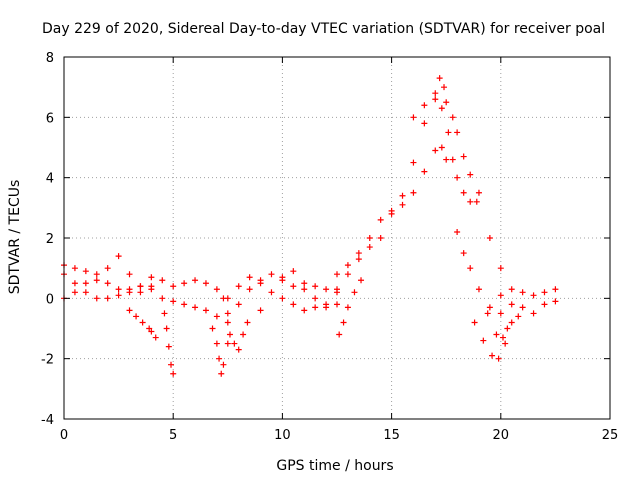  What do you see at coordinates (391, 176) in the screenshot?
I see `series-track-m` at bounding box center [391, 176].